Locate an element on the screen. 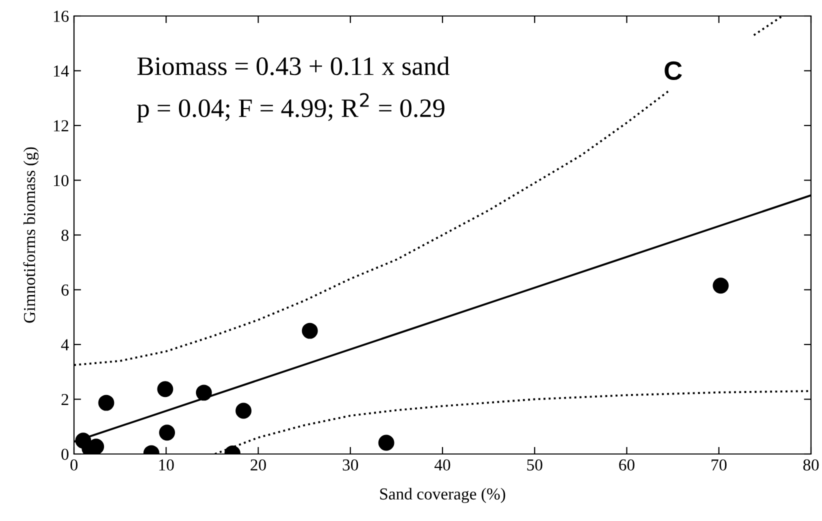 The width and height of the screenshot is (822, 521). annotation: Biomass = 0.43 + 0.11 x sand is located at coordinates (293, 66).